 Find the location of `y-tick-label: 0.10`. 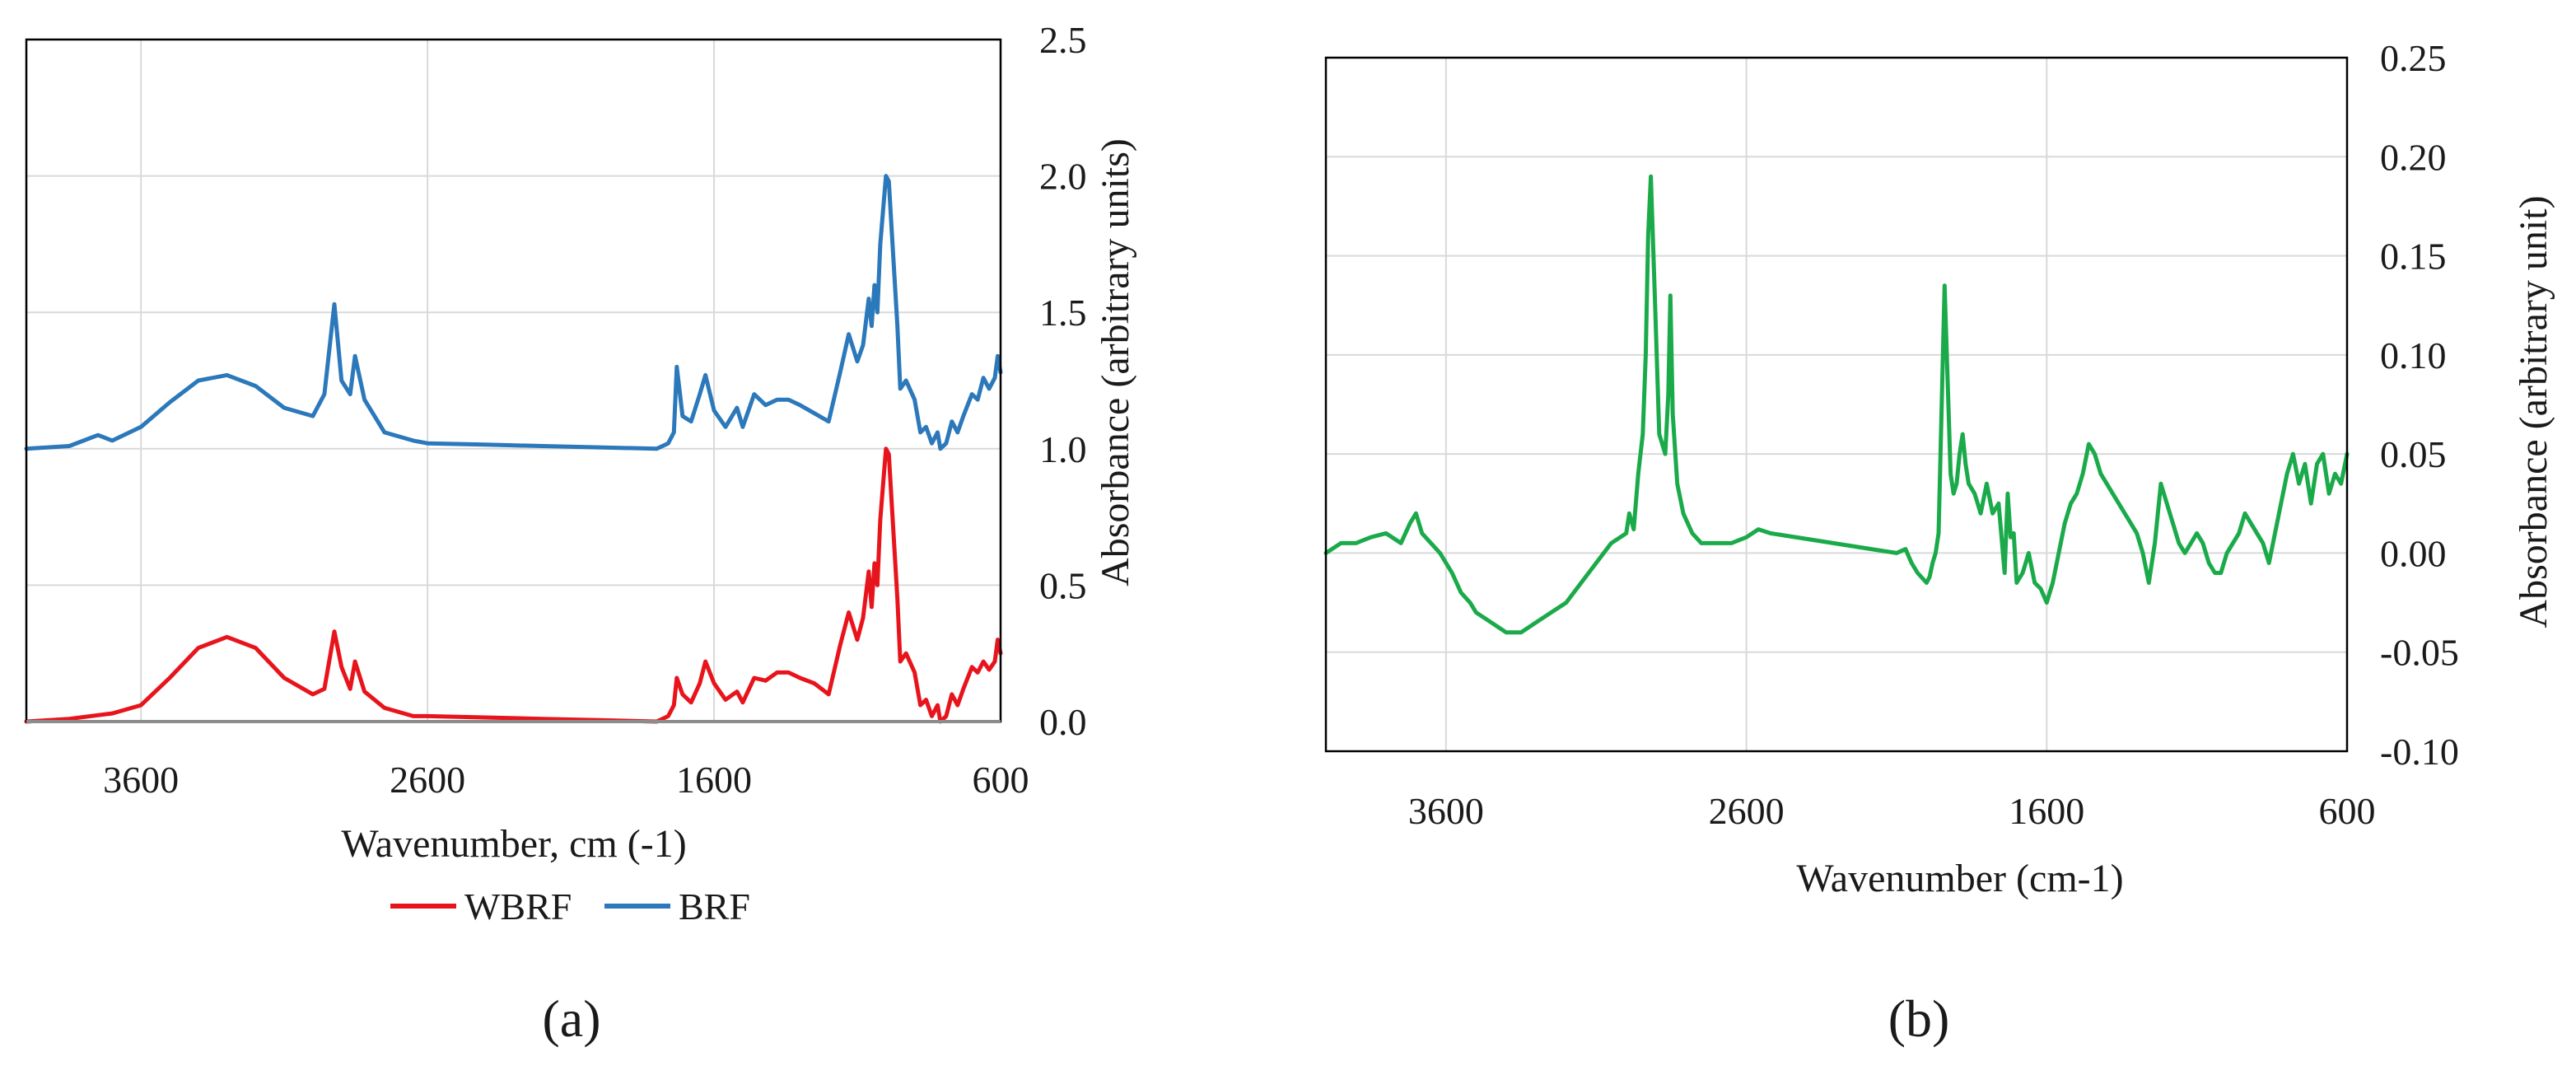

y-tick-label: 0.10 is located at coordinates (2413, 355).